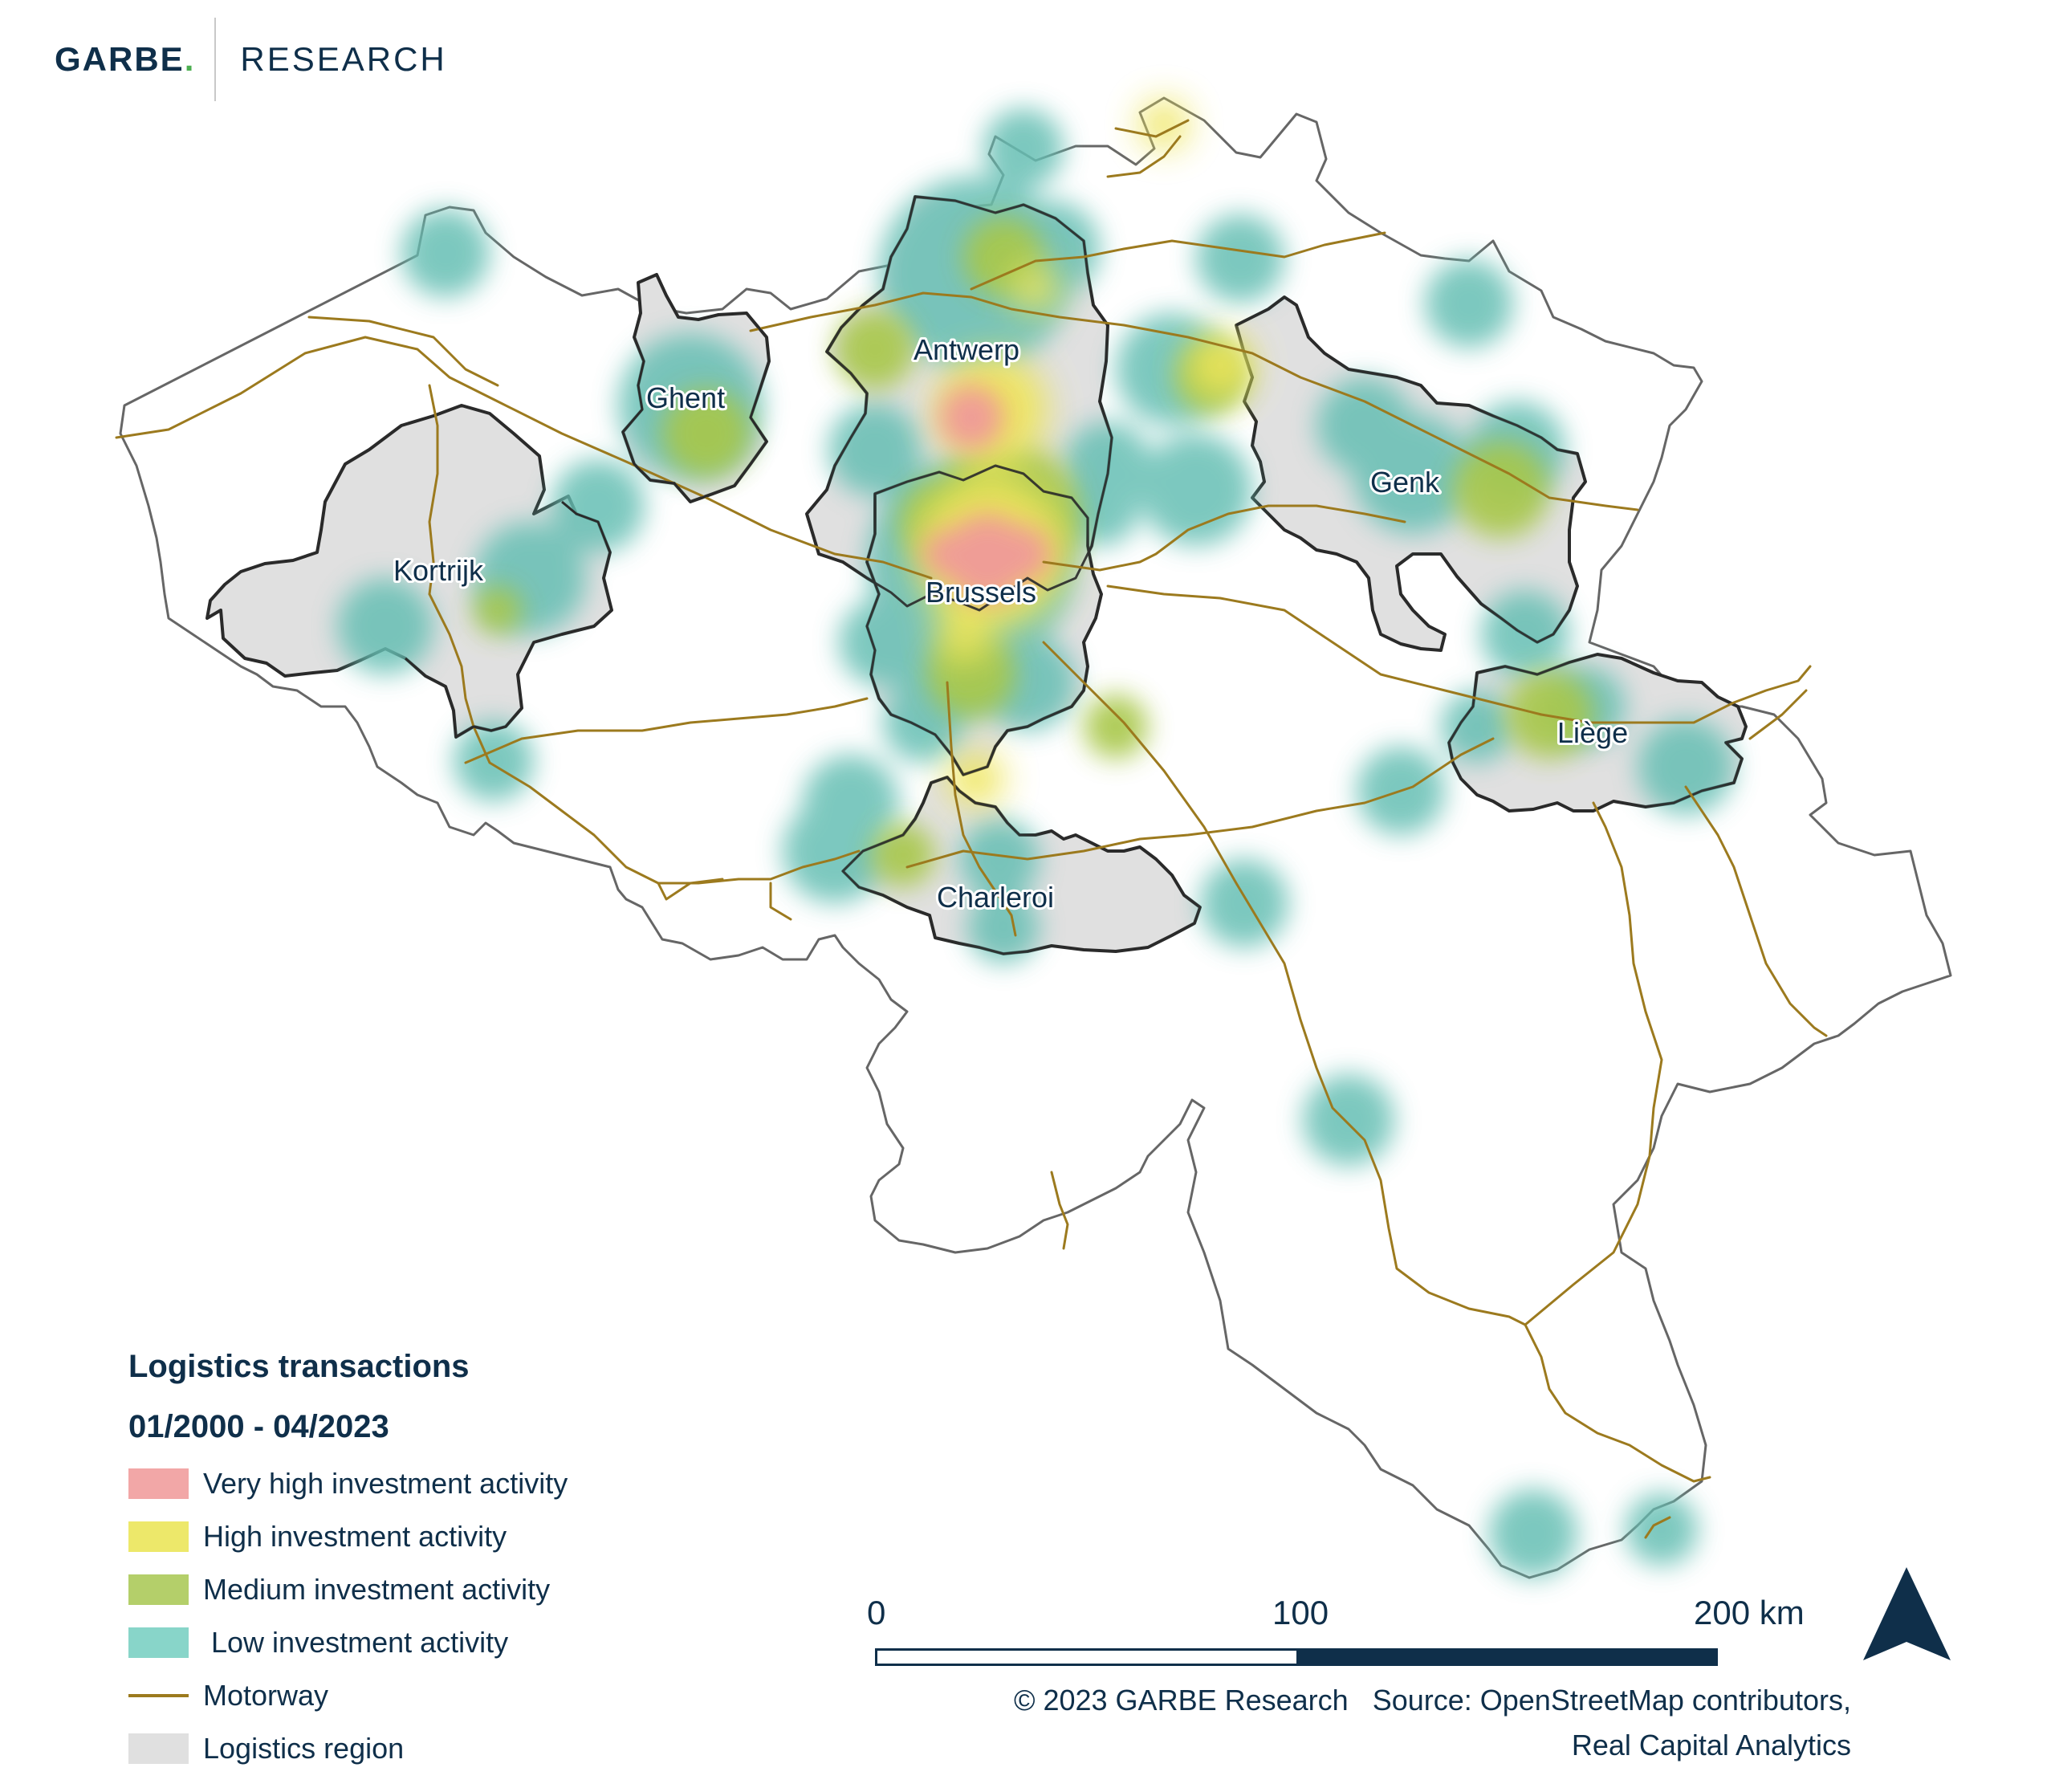  Describe the element at coordinates (1405, 482) in the screenshot. I see `city-label-genk: Genk` at that location.